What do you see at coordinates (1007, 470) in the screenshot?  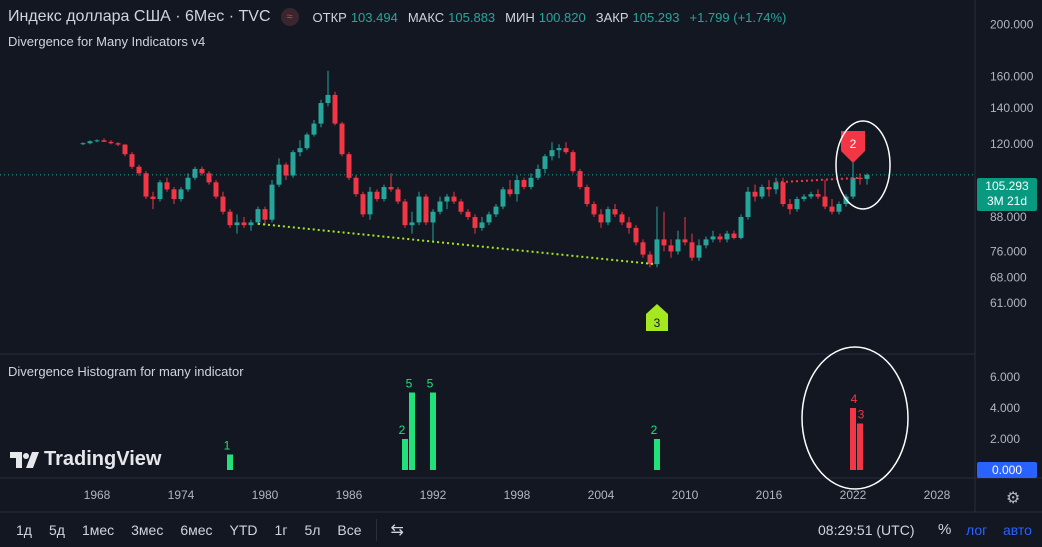 I see `histogram-zero-tag: 0.000` at bounding box center [1007, 470].